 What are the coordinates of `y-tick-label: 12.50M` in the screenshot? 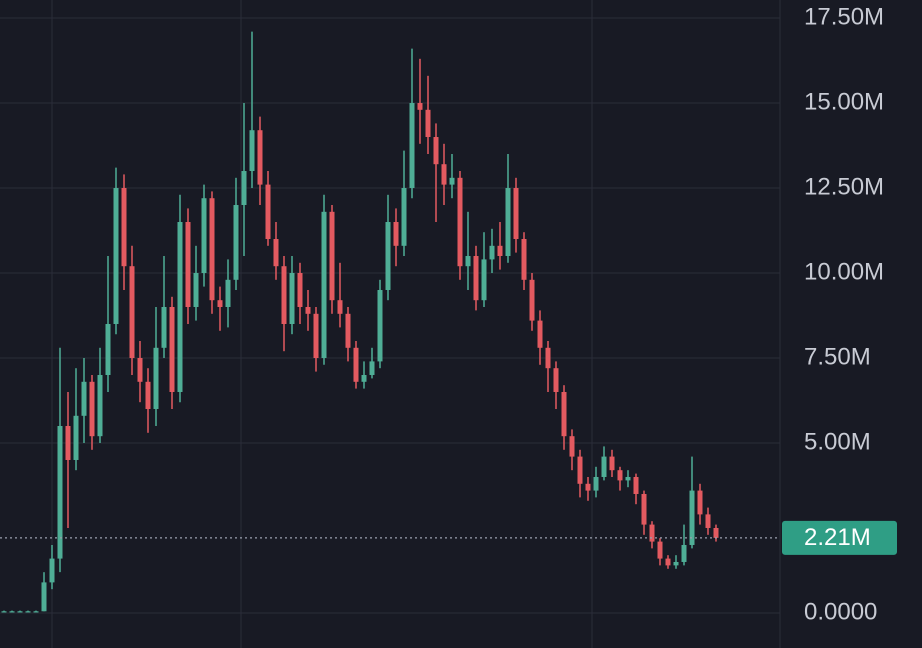 It's located at (844, 186).